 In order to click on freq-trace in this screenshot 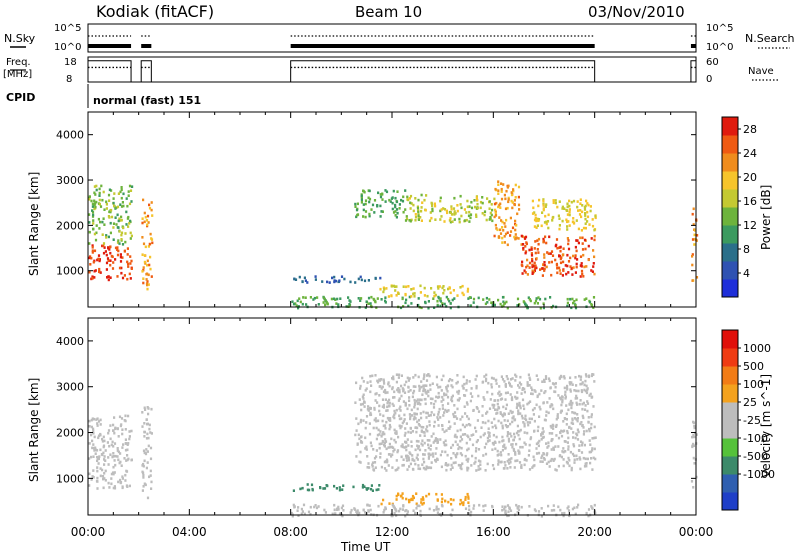, I will do `click(146, 71)`.